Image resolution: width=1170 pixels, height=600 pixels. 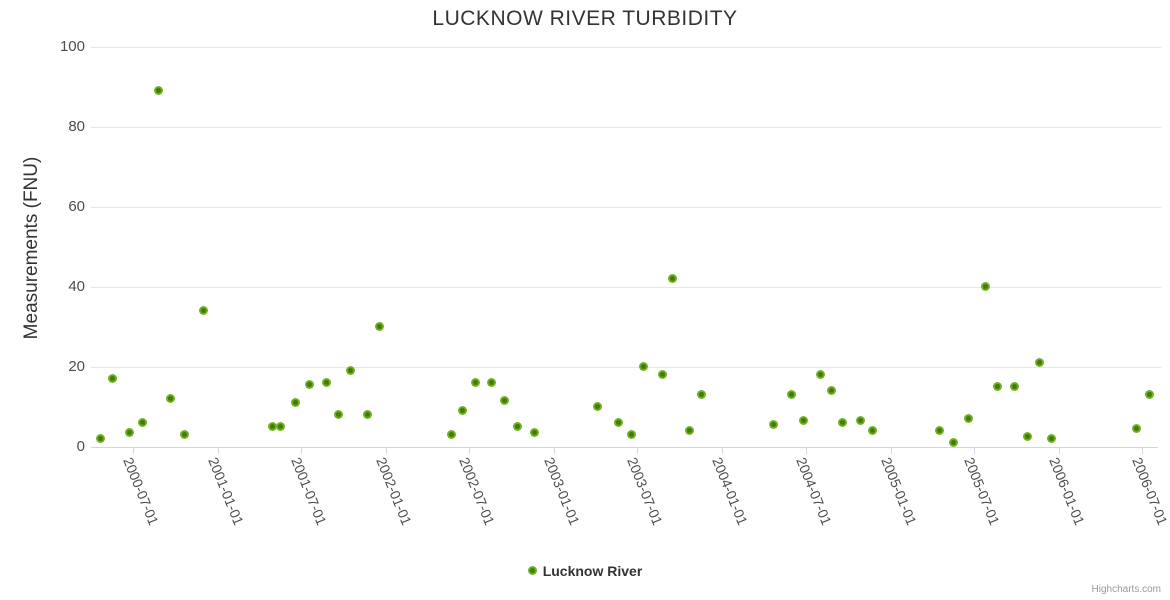 I want to click on y-axis-tick-label: 0, so click(x=80, y=446).